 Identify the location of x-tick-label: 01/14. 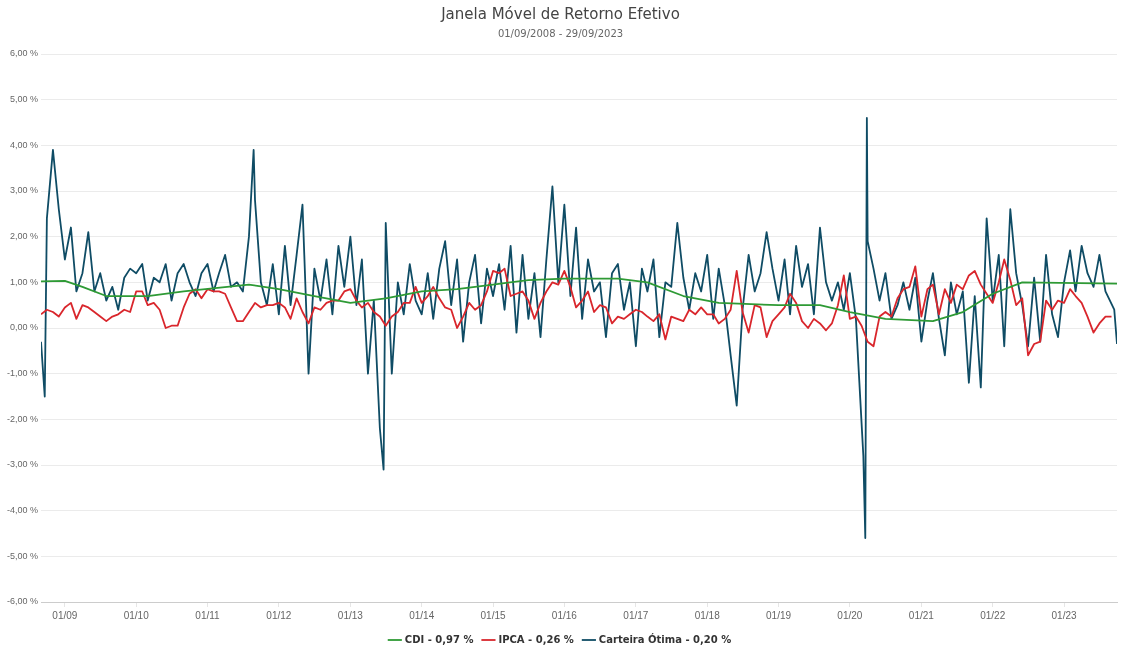
(422, 615).